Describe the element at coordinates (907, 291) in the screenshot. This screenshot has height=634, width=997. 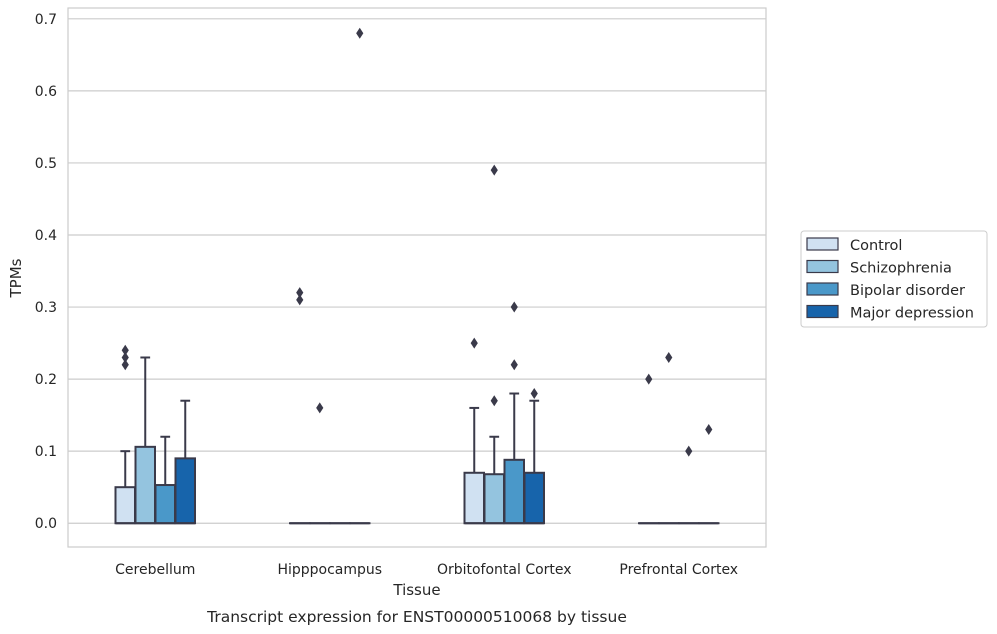
I see `legend-label: Bipolar disorder` at that location.